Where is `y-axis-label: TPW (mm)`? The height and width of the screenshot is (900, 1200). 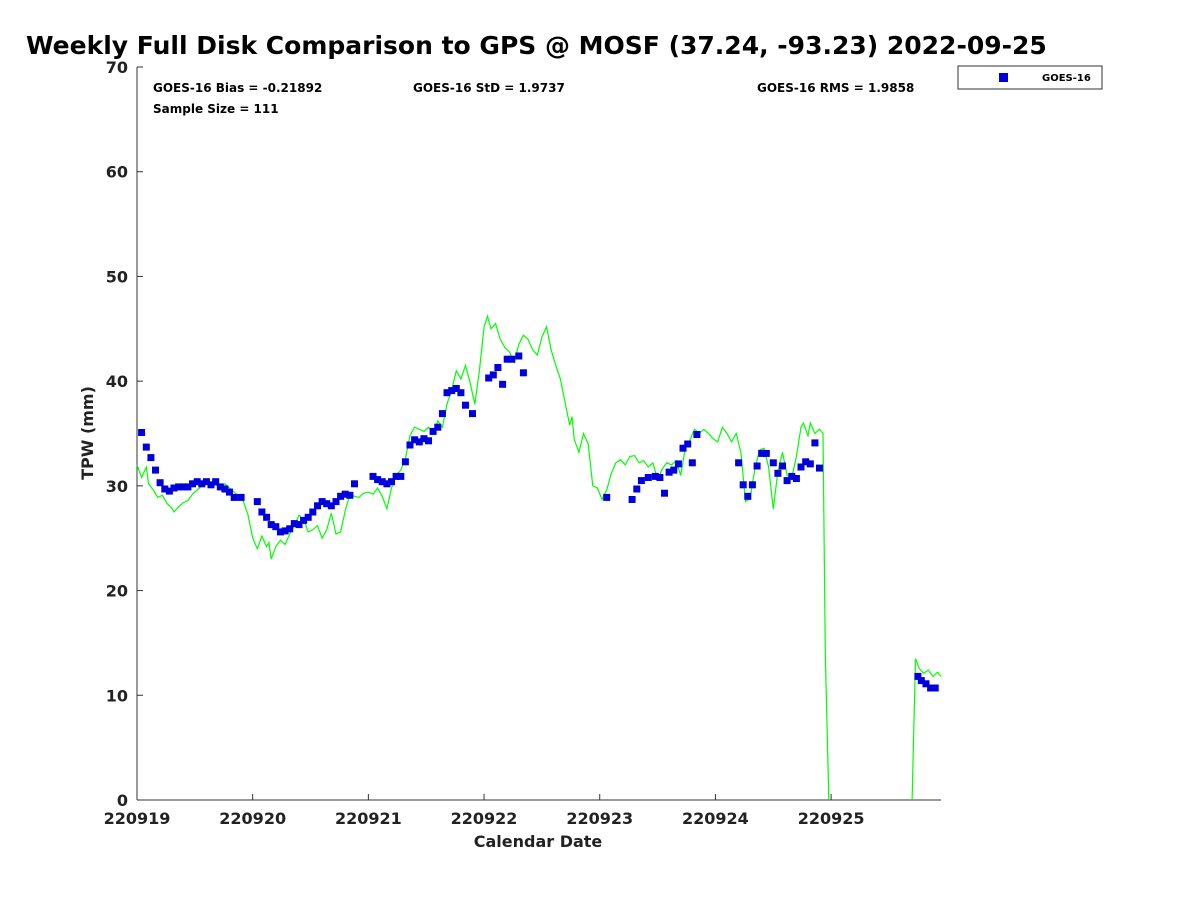
y-axis-label: TPW (mm) is located at coordinates (87, 433).